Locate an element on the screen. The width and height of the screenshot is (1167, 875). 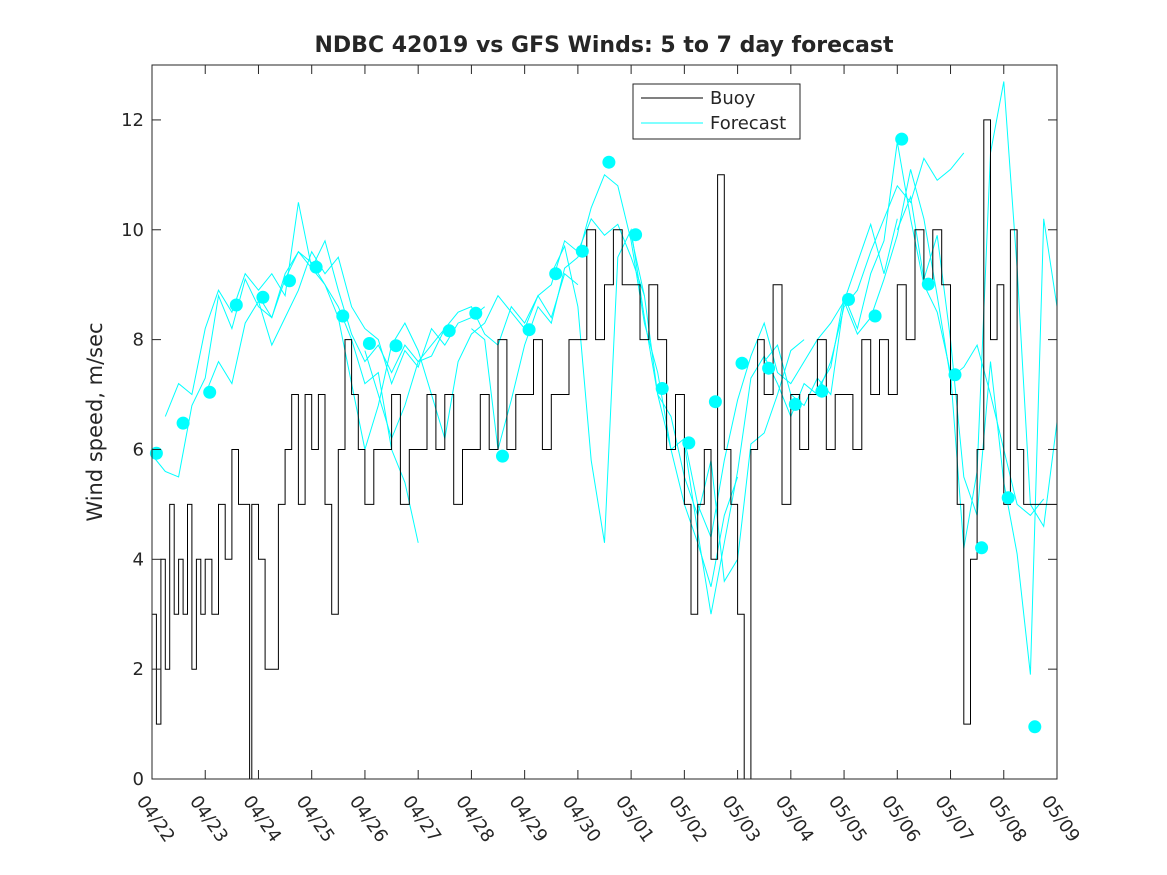
y-tick-label: 12 is located at coordinates (132, 120).